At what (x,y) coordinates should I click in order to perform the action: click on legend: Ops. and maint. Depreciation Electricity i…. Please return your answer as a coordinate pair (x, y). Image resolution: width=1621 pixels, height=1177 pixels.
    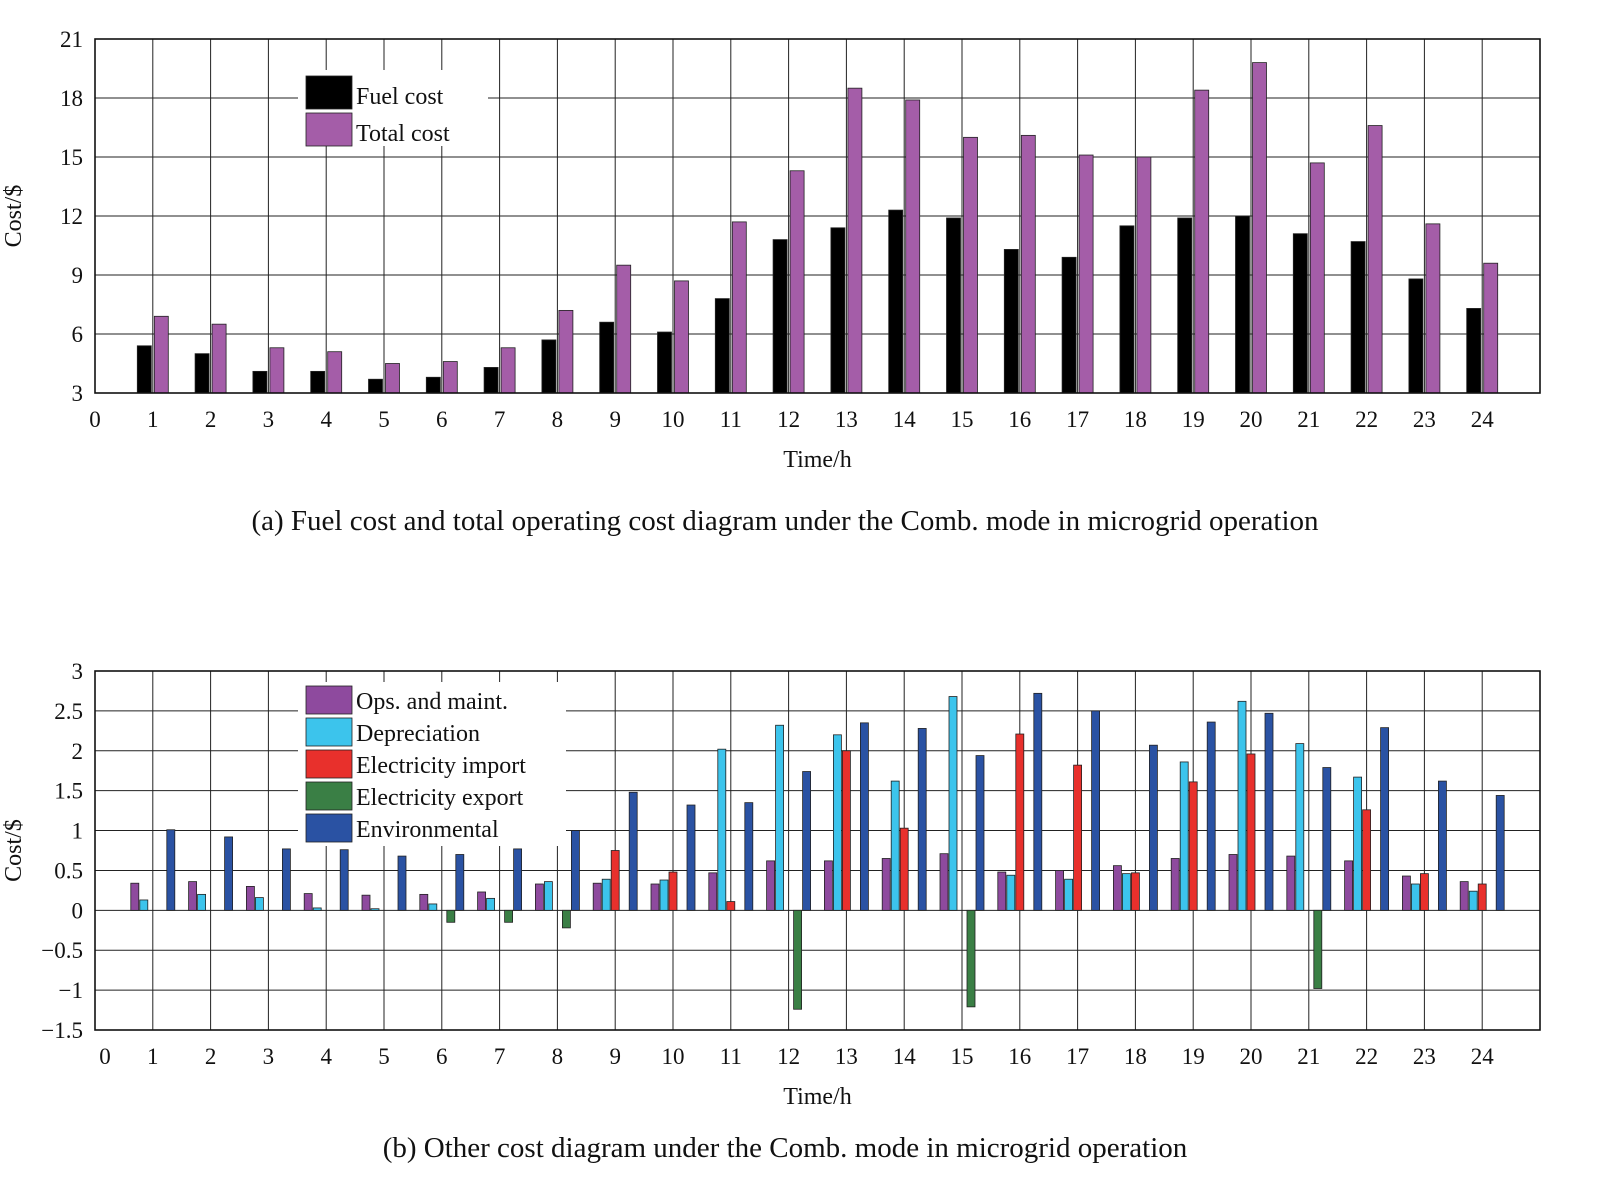
    Looking at the image, I should click on (432, 764).